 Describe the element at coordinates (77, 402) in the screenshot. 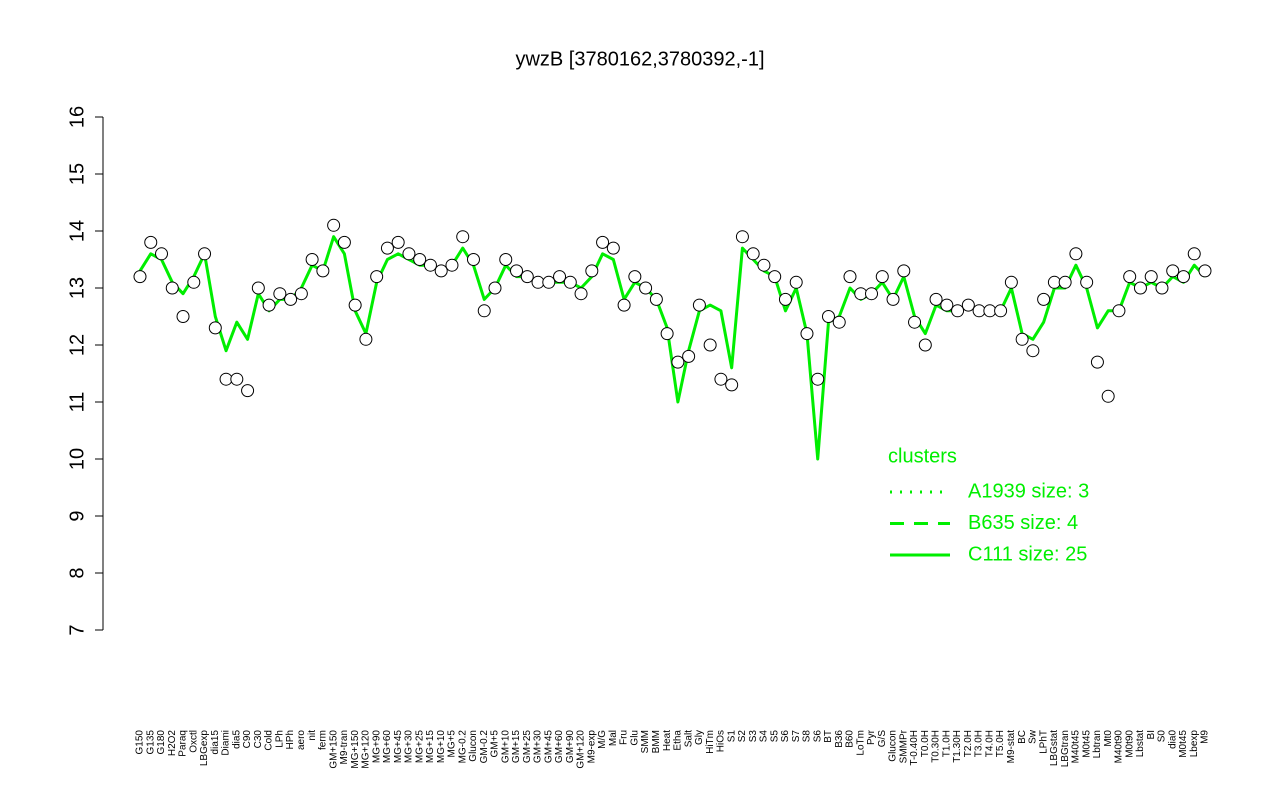

I see `y-tick-label: 11` at that location.